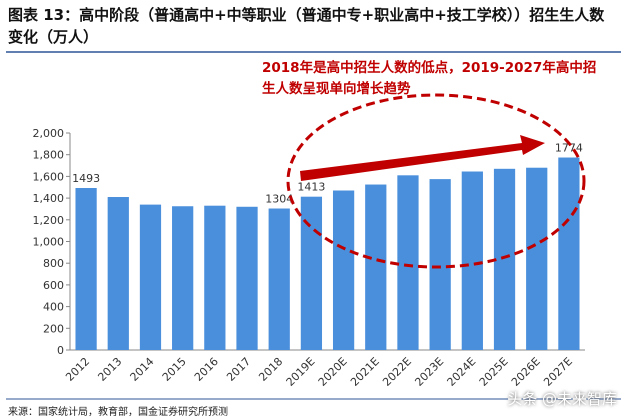 The width and height of the screenshot is (627, 420). What do you see at coordinates (462, 372) in the screenshot?
I see `x-tick-label: 2024E` at bounding box center [462, 372].